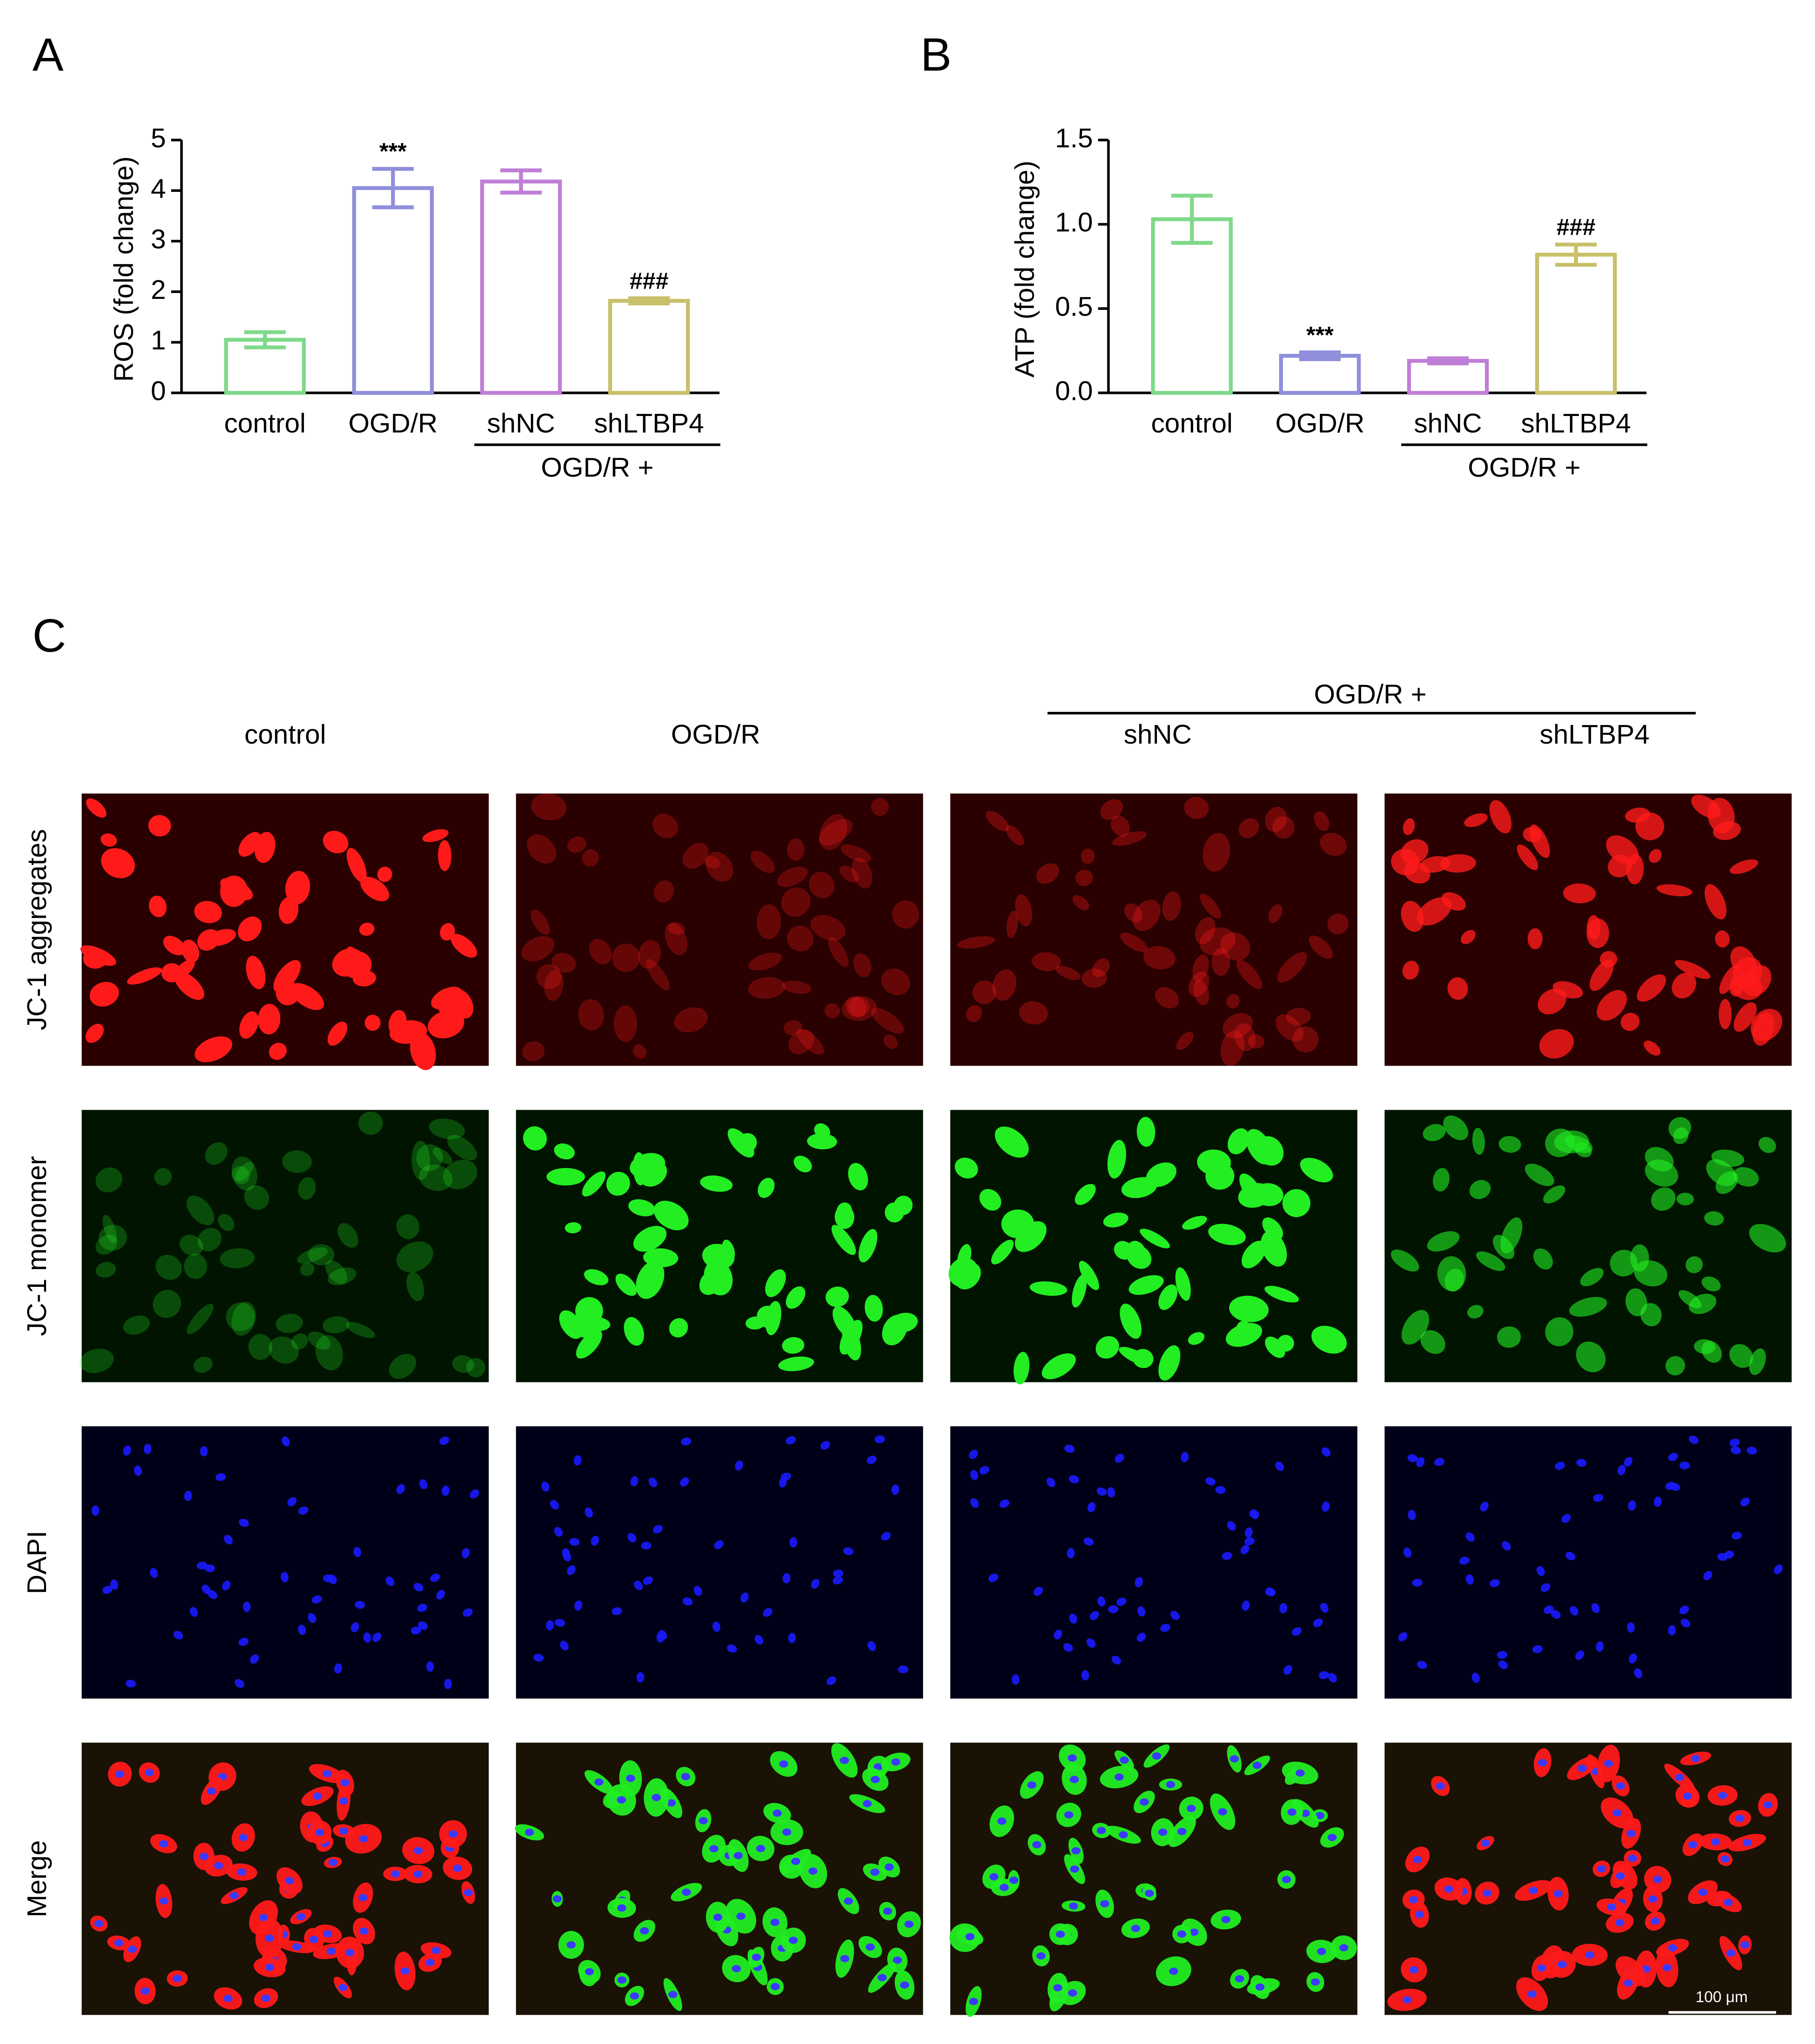 This screenshot has width=1815, height=2044. What do you see at coordinates (1157, 734) in the screenshot?
I see `column-label: shNC` at bounding box center [1157, 734].